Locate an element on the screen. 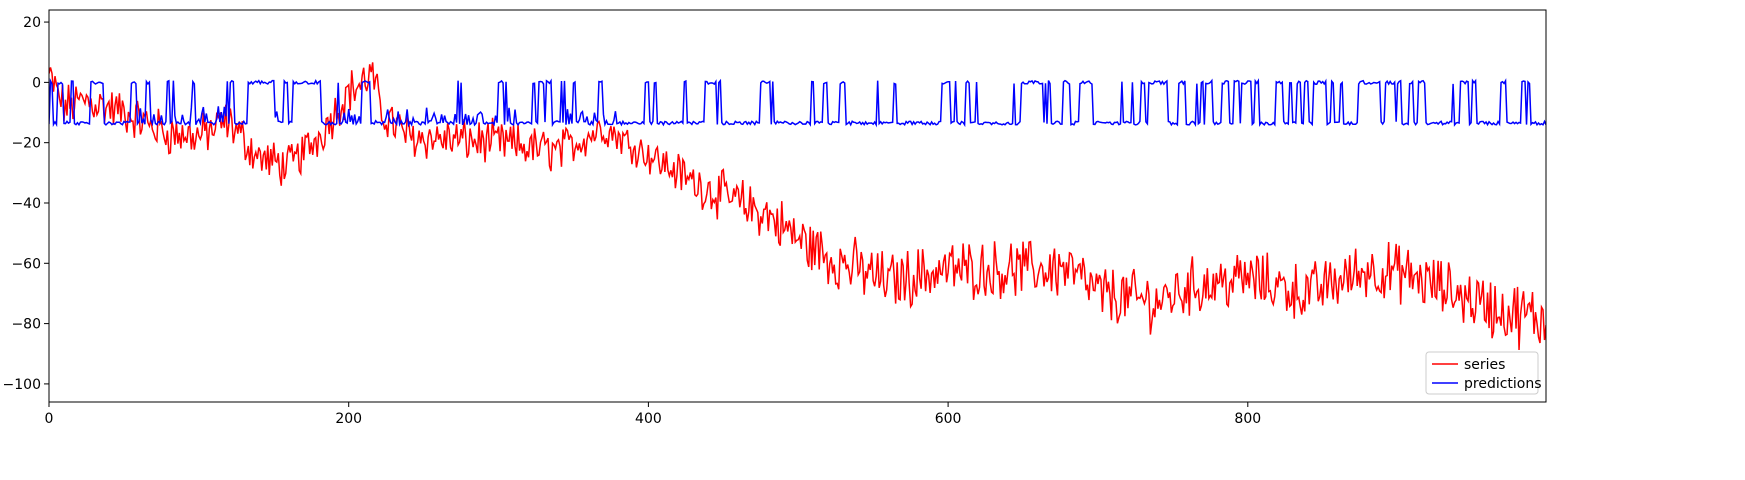 This screenshot has width=1745, height=480. y-tick-label: −20 is located at coordinates (26, 144).